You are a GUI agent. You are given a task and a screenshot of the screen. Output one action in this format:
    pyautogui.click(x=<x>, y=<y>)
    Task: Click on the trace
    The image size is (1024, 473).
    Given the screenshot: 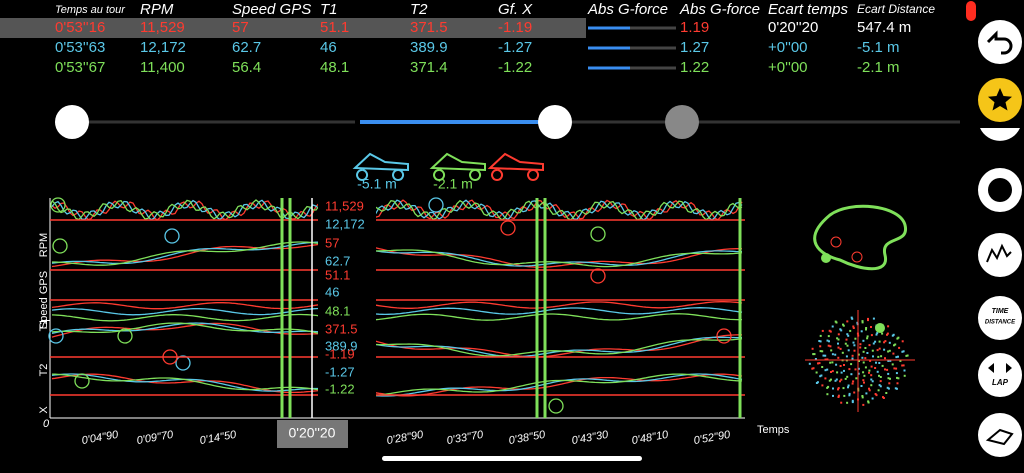 What is the action you would take?
    pyautogui.click(x=397, y=317)
    